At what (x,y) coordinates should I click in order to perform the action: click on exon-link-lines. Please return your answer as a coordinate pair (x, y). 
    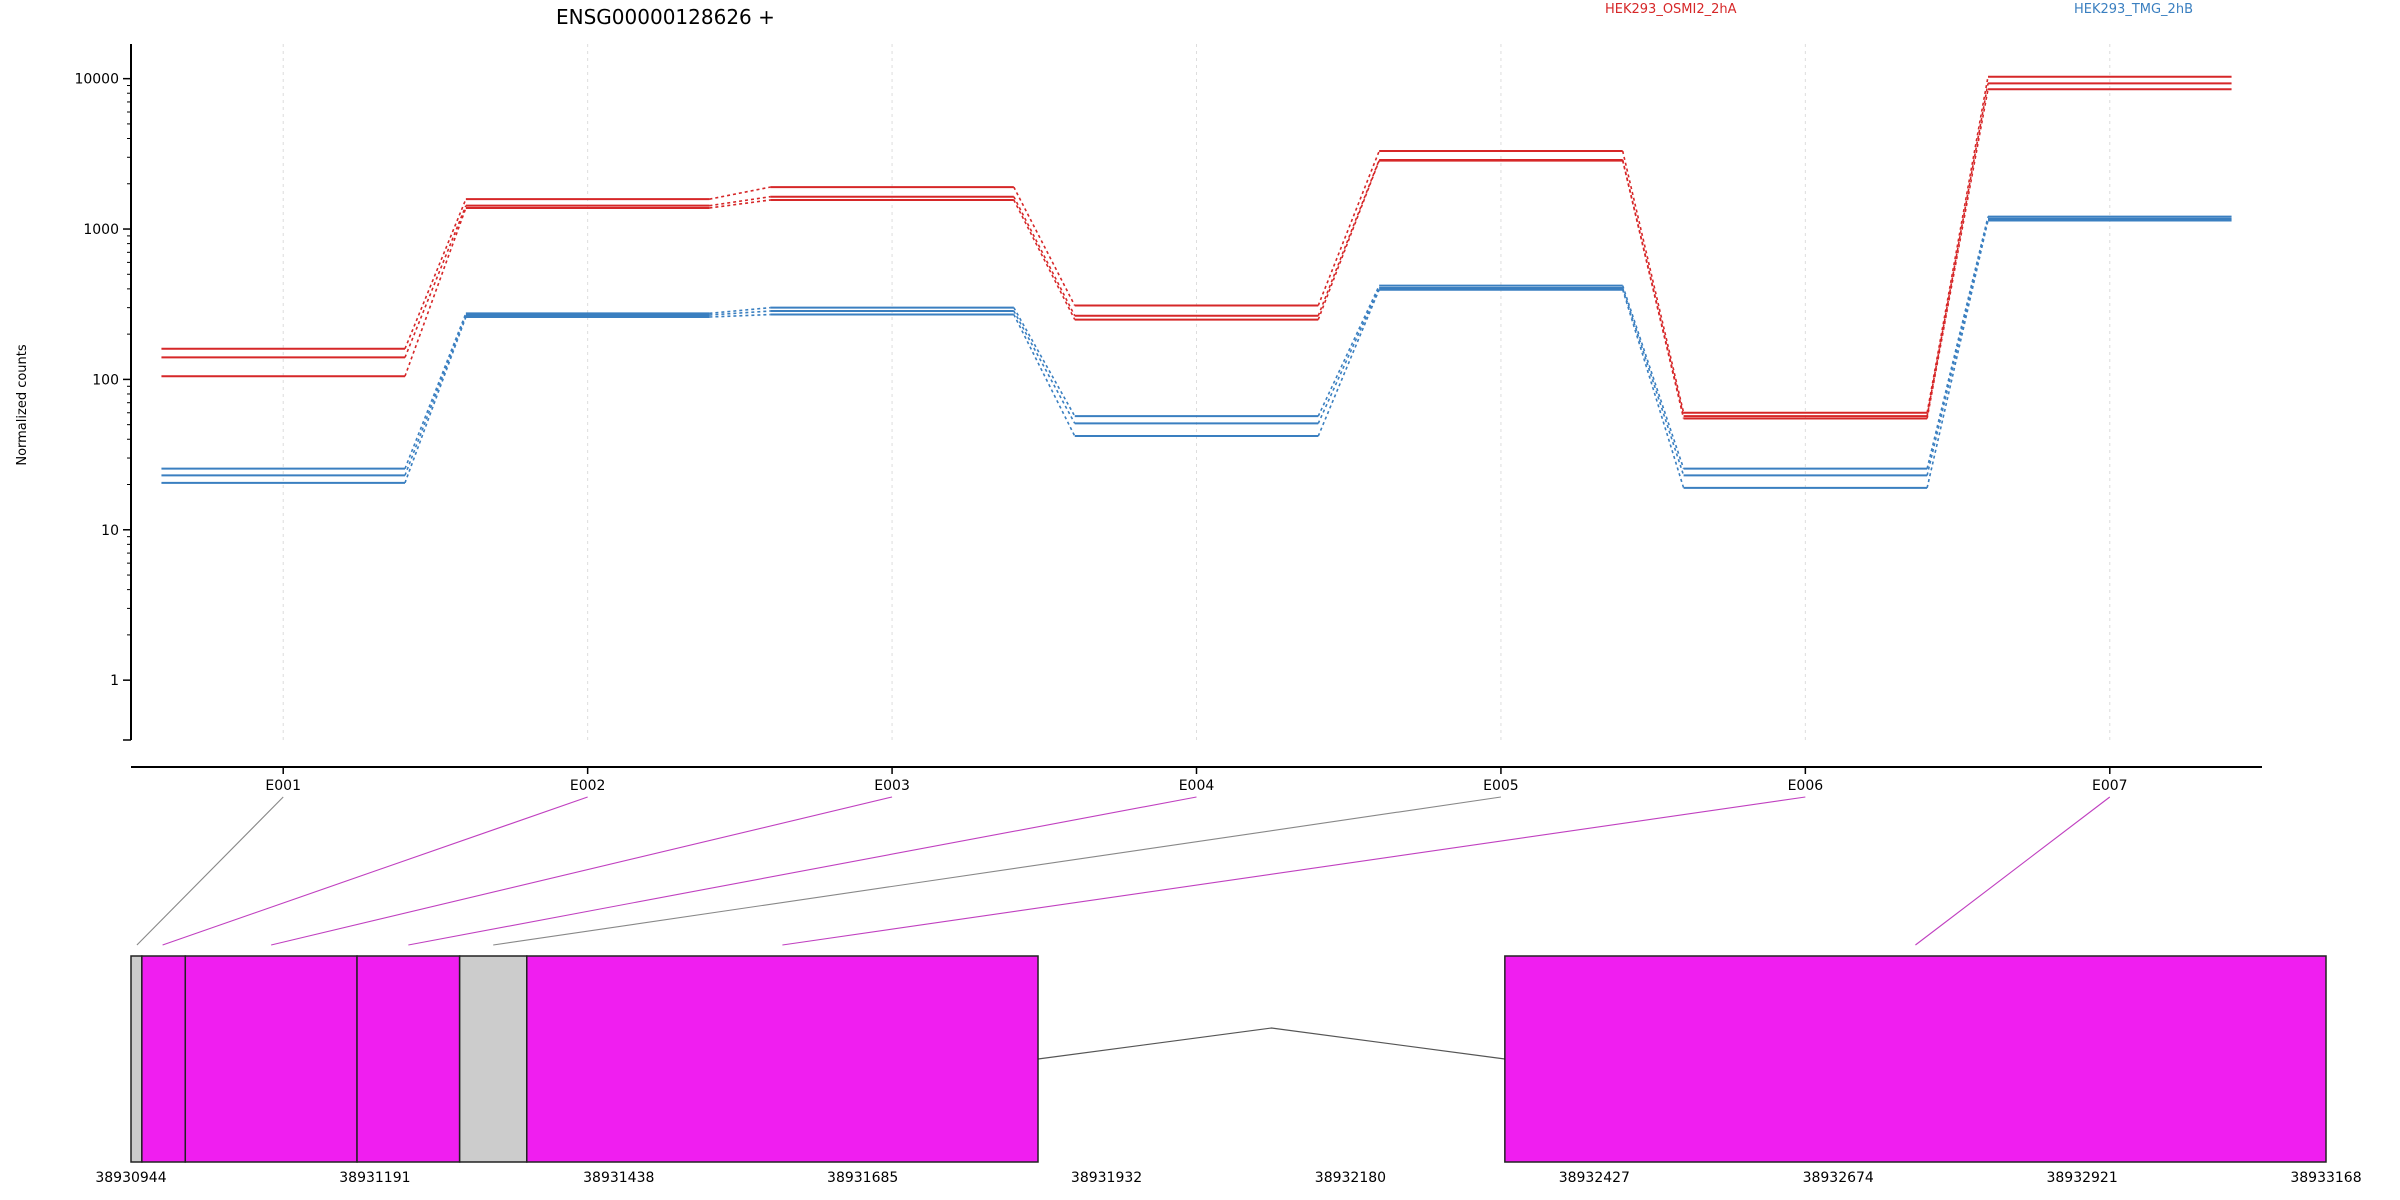
    Looking at the image, I should click on (1123, 871).